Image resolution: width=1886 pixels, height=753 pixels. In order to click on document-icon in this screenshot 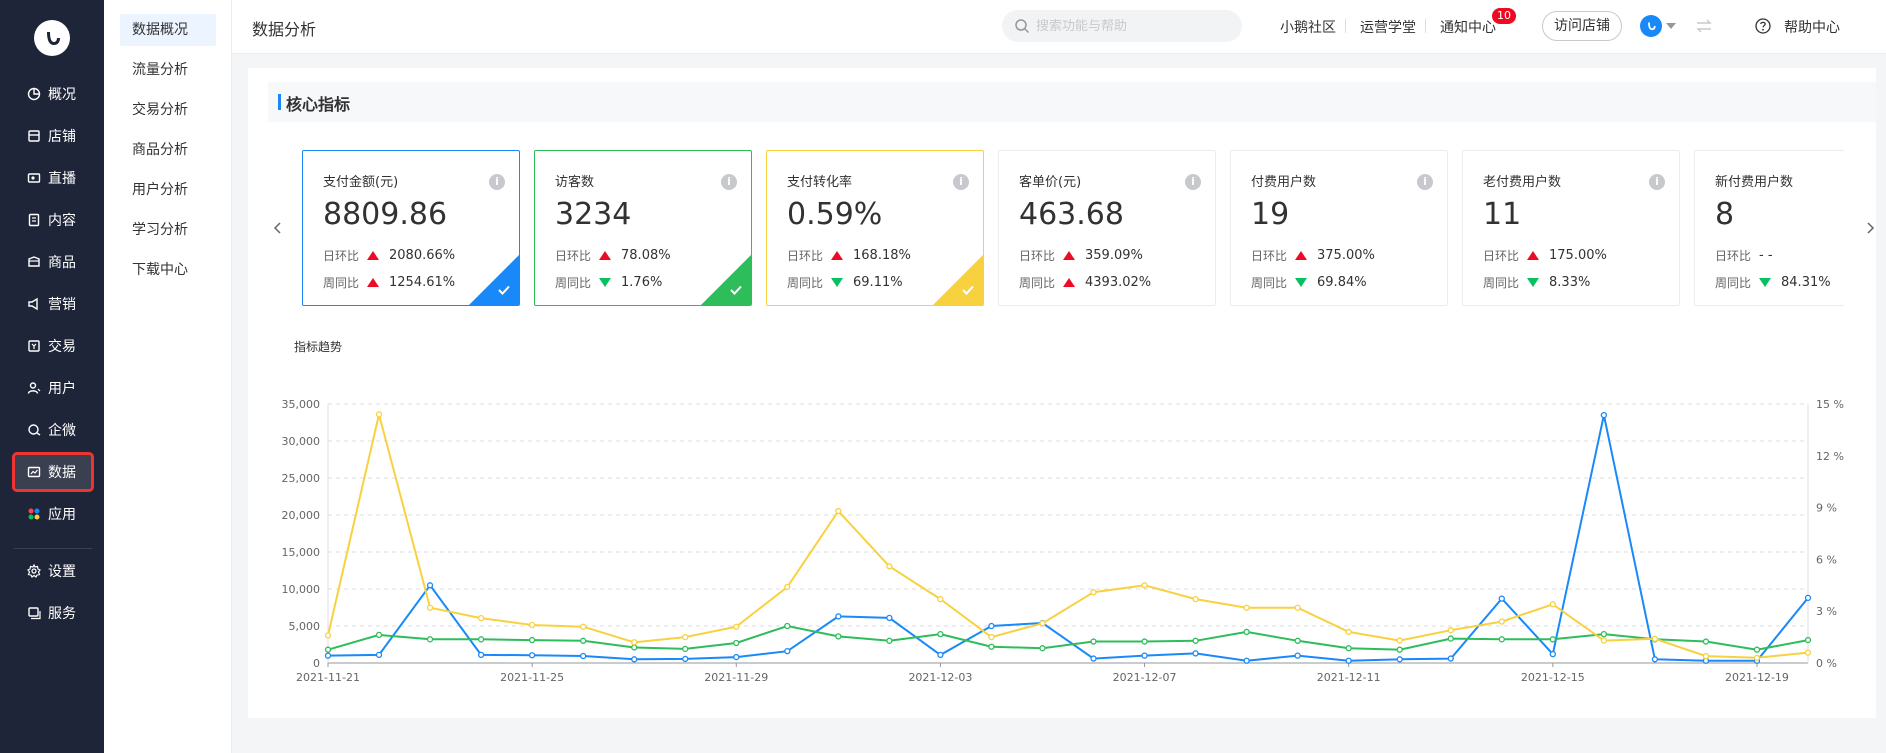, I will do `click(34, 220)`.